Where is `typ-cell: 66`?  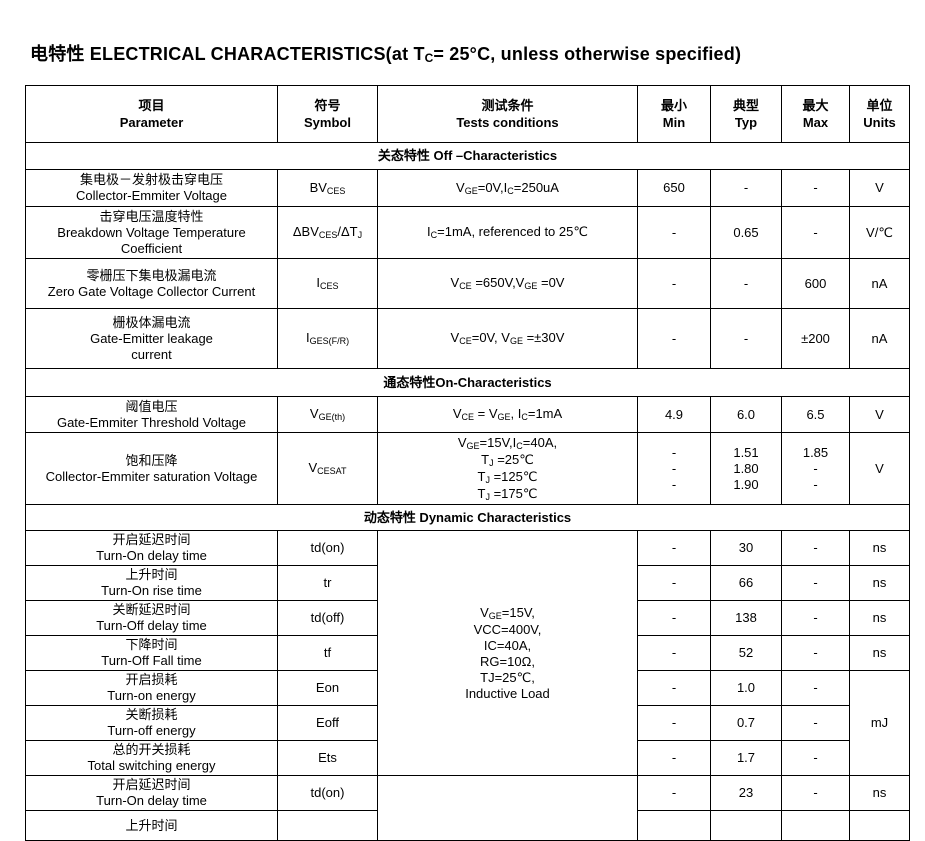 typ-cell: 66 is located at coordinates (746, 583).